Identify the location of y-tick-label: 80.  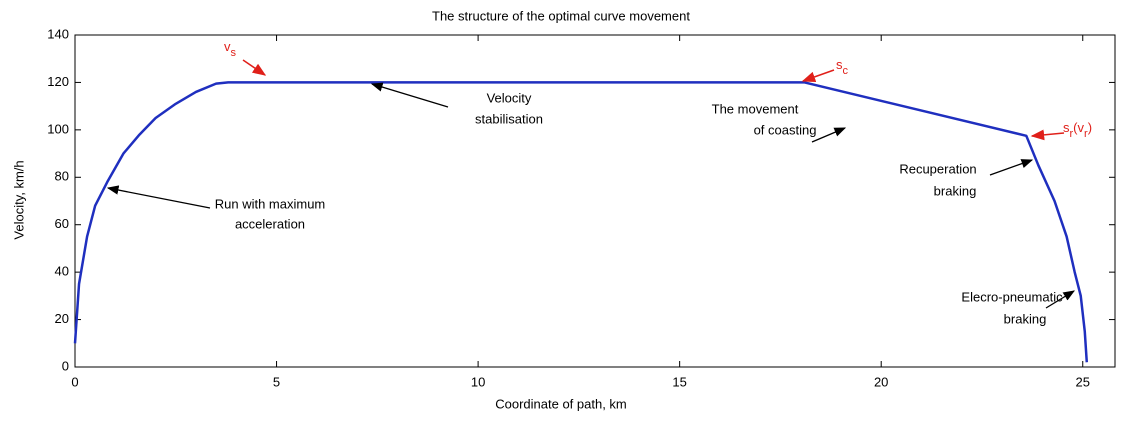
(62, 176).